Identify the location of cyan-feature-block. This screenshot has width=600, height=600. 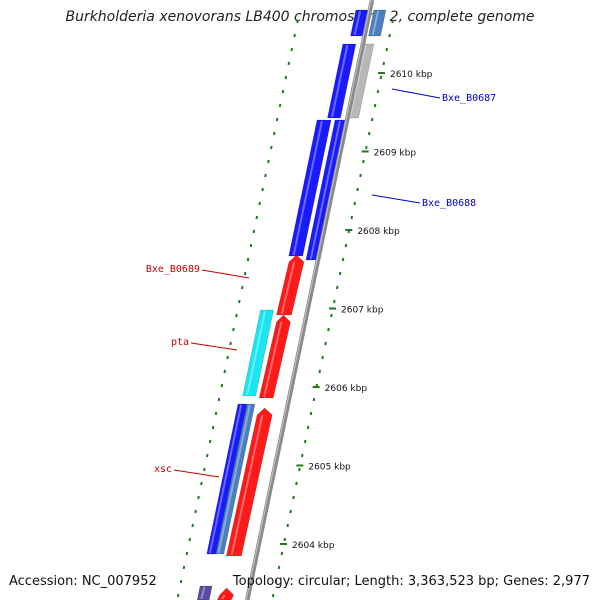
(258, 353).